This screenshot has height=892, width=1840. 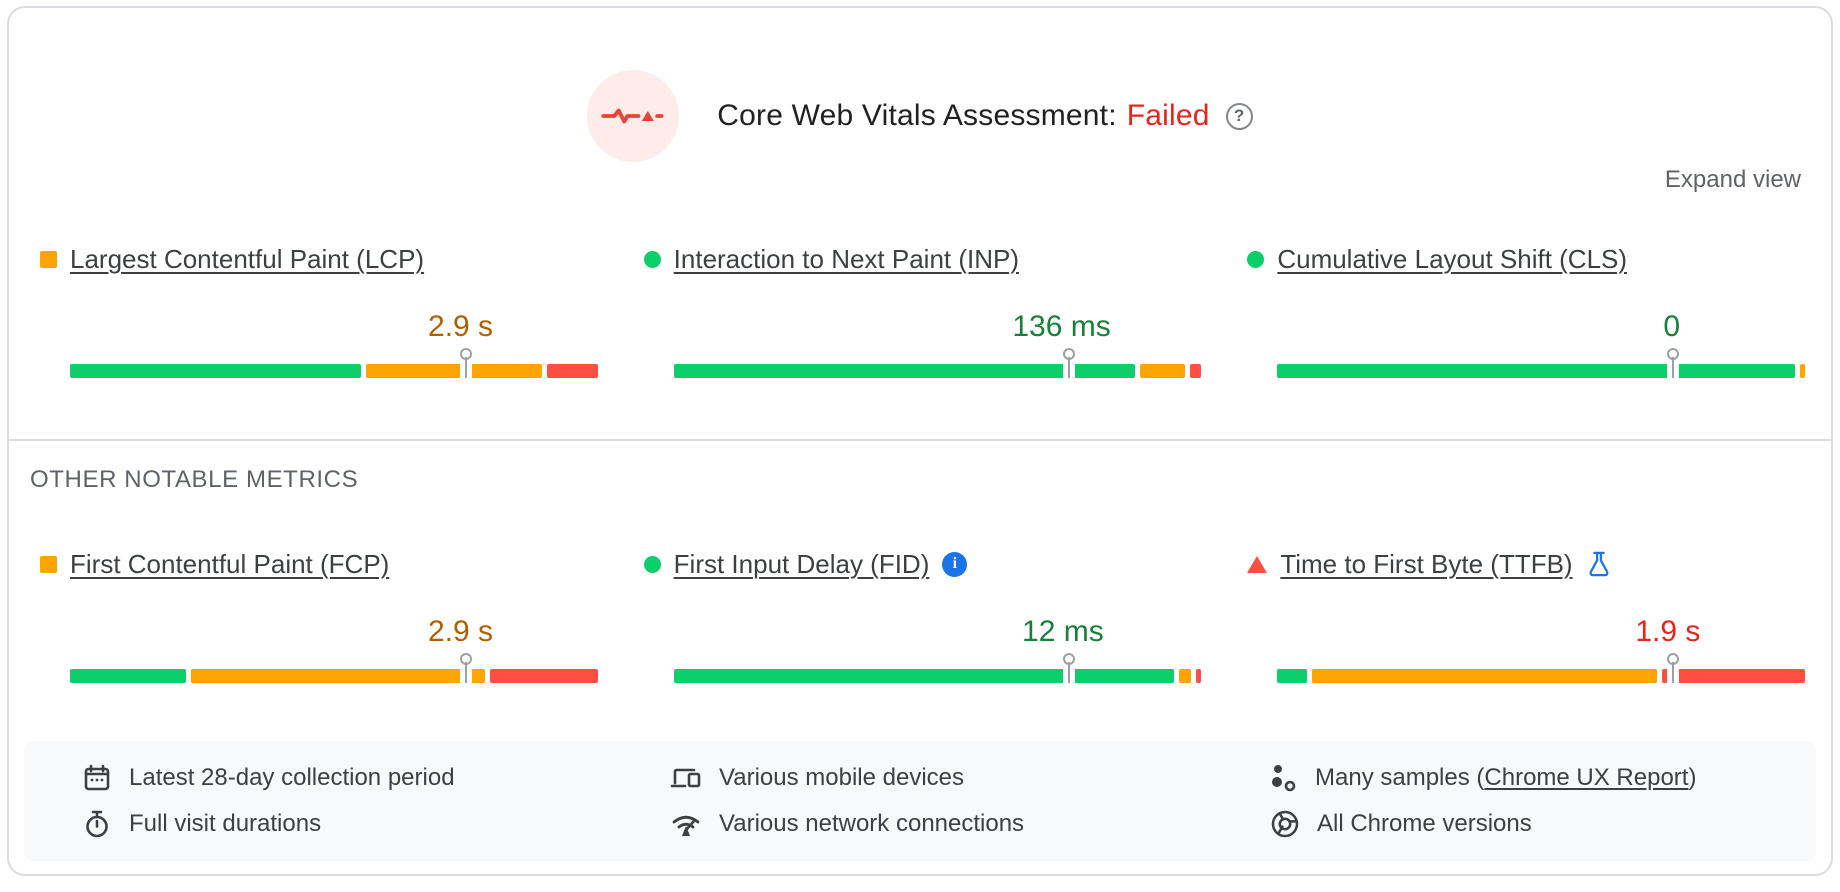 I want to click on metric-title-link: Time to First Byte (TTFB), so click(x=1426, y=563).